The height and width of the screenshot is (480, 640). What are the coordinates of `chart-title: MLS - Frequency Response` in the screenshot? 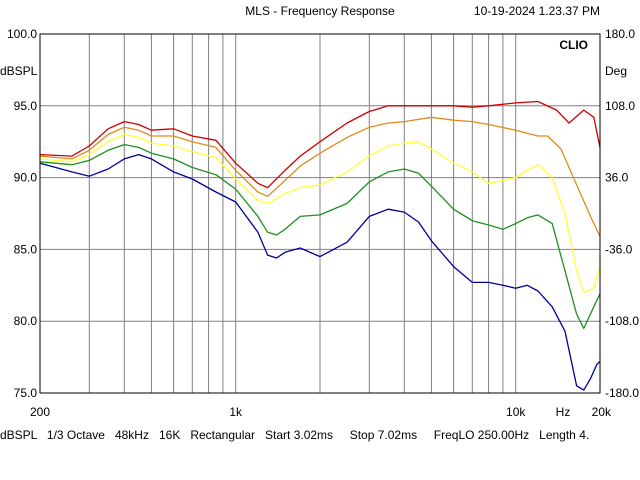 It's located at (320, 11).